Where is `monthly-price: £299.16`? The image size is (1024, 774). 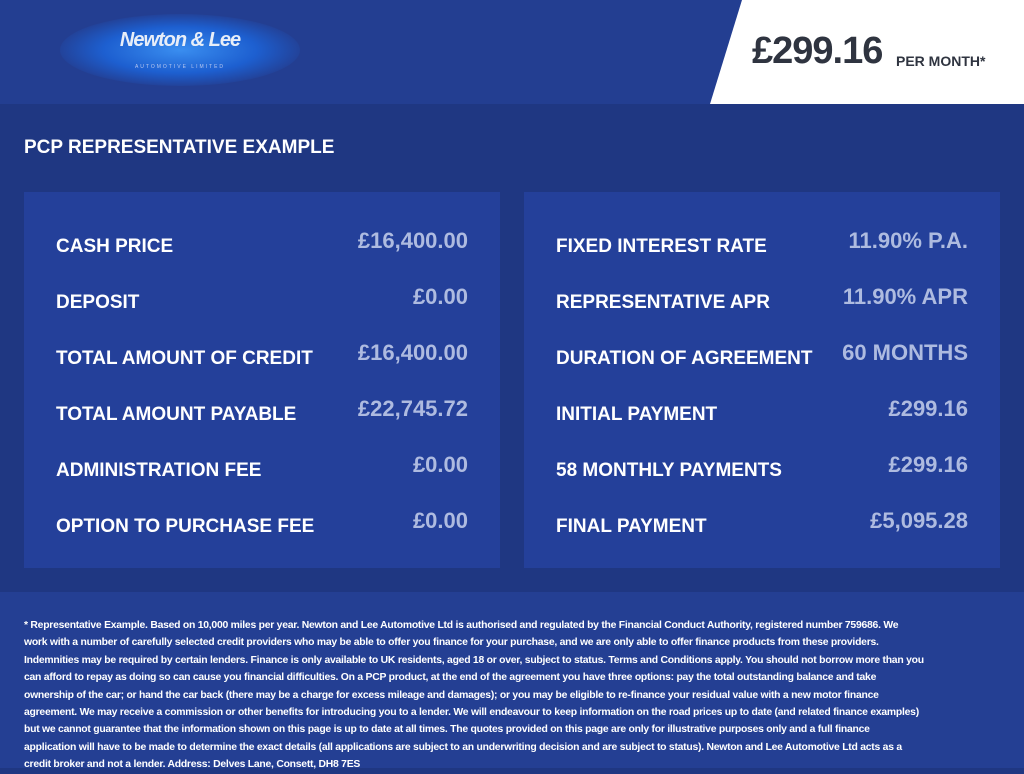 monthly-price: £299.16 is located at coordinates (817, 51).